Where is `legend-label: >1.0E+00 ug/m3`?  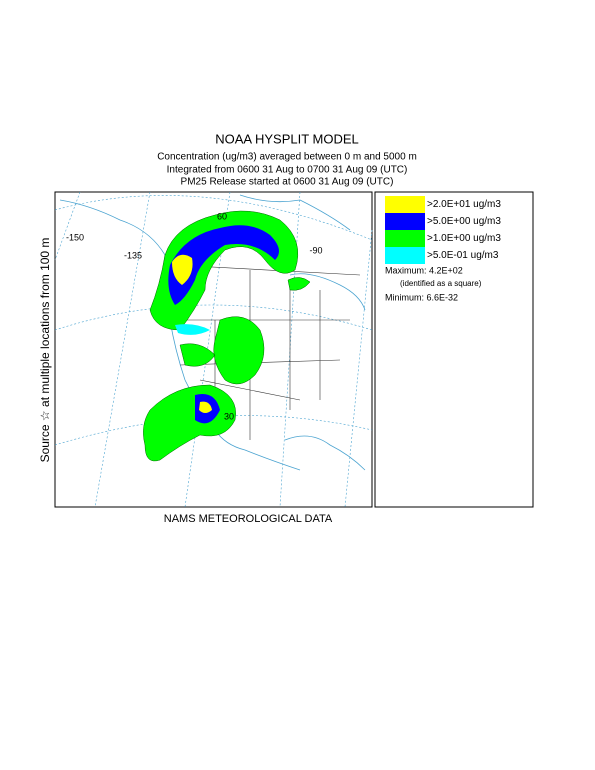 legend-label: >1.0E+00 ug/m3 is located at coordinates (464, 238).